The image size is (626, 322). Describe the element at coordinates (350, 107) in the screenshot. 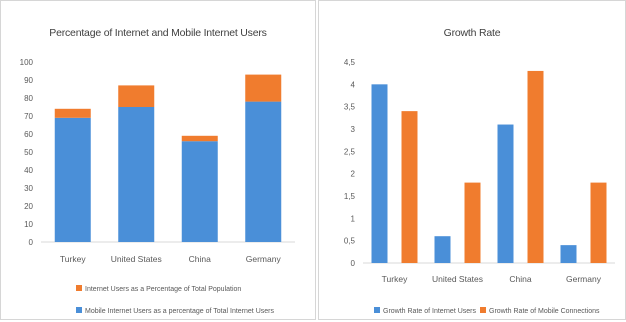

I see `y-tick-label: 3,5` at that location.